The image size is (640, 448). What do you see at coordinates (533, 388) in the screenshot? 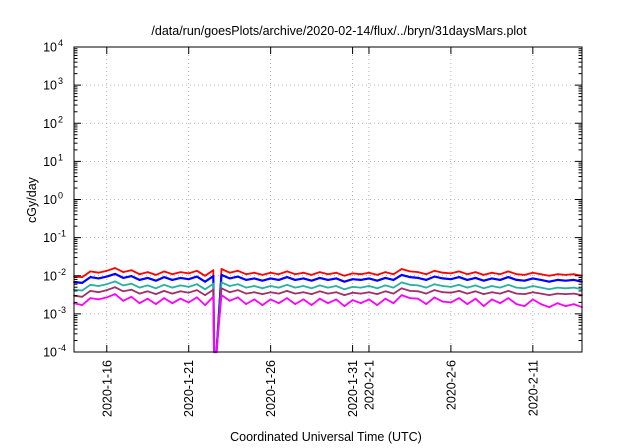
I see `x-tick-label: 2020-2-11` at bounding box center [533, 388].